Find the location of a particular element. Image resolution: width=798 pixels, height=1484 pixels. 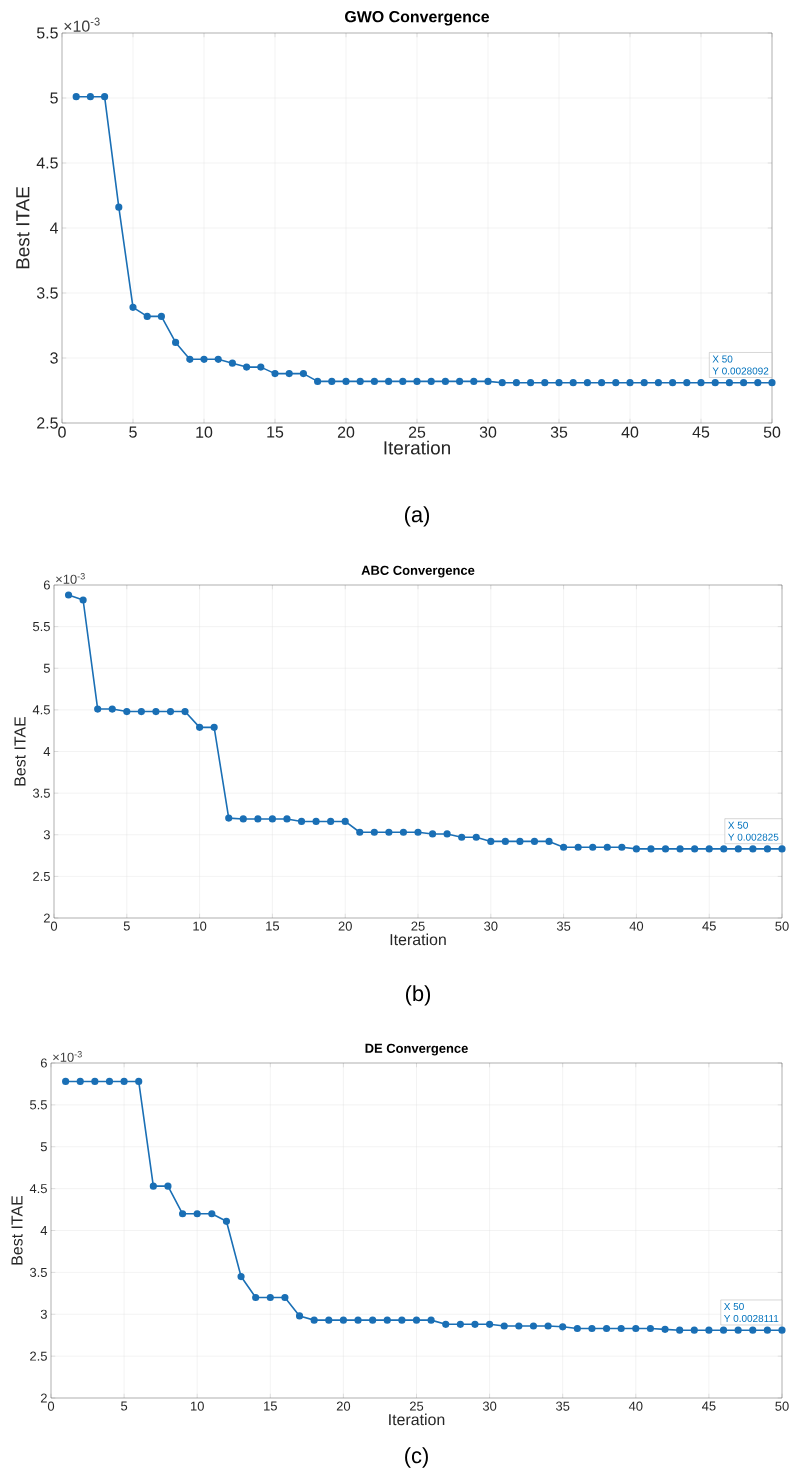

x-tick-label: 40 is located at coordinates (636, 926).